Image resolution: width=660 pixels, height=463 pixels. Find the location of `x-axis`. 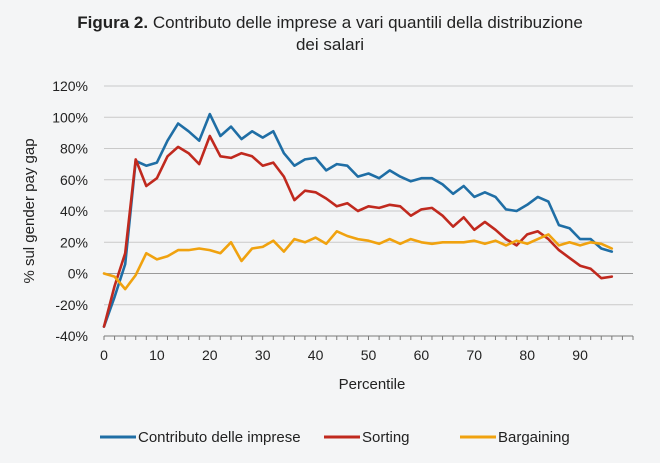

x-axis is located at coordinates (368, 306).